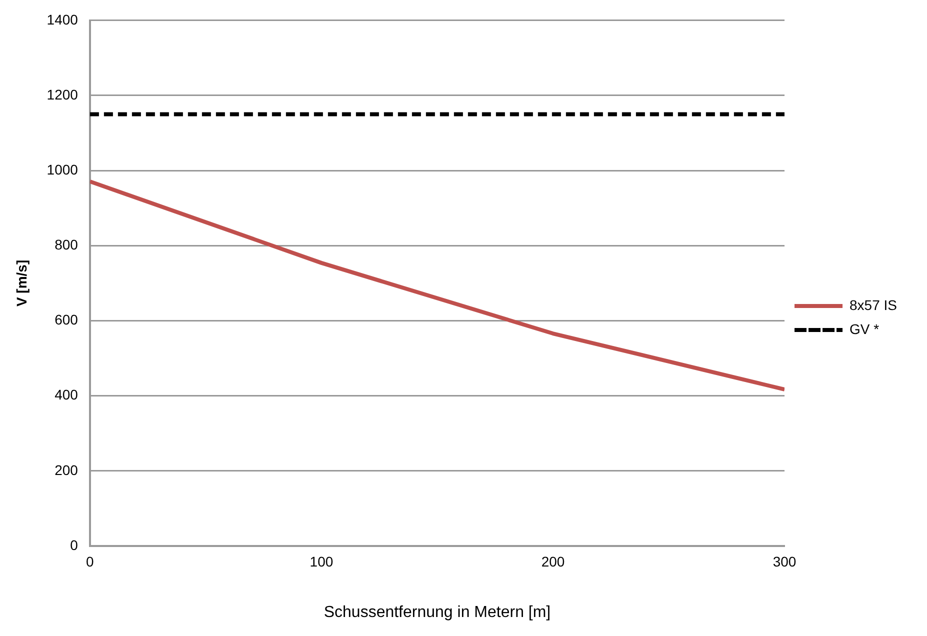 This screenshot has width=927, height=636. I want to click on x-axis-title: Schussentfernung in Metern [m], so click(437, 612).